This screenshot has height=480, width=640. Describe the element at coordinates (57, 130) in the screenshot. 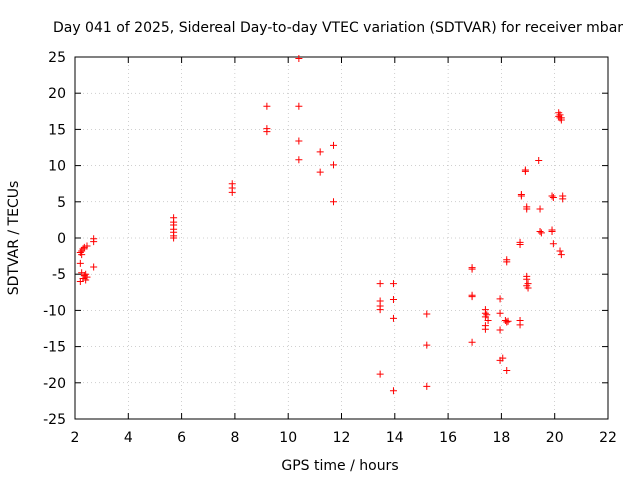

I see `y-tick-label: 15` at that location.